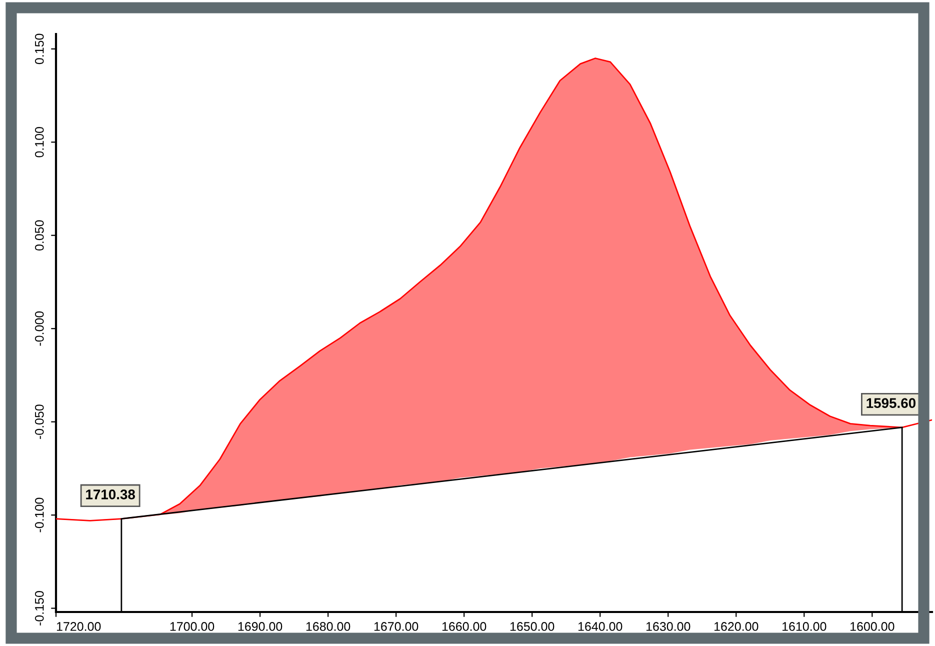 This screenshot has height=646, width=935. I want to click on y-tick-label: -0.150, so click(39, 608).